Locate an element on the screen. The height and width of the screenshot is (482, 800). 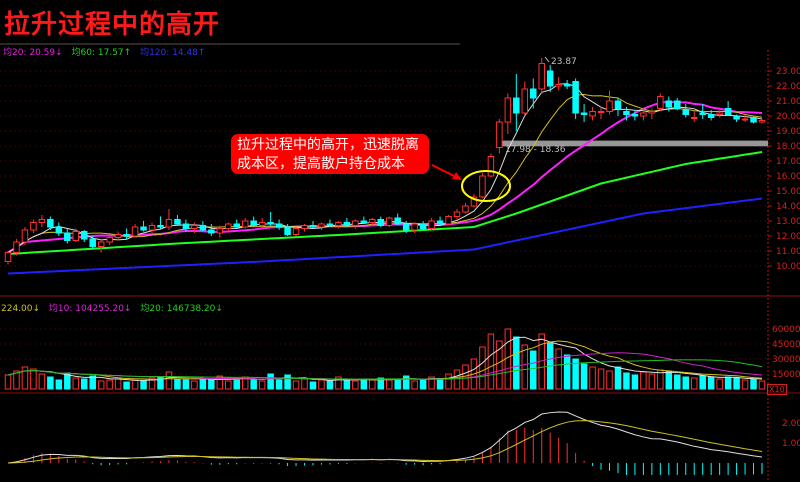
y-tick-label: 23.00 is located at coordinates (788, 72).